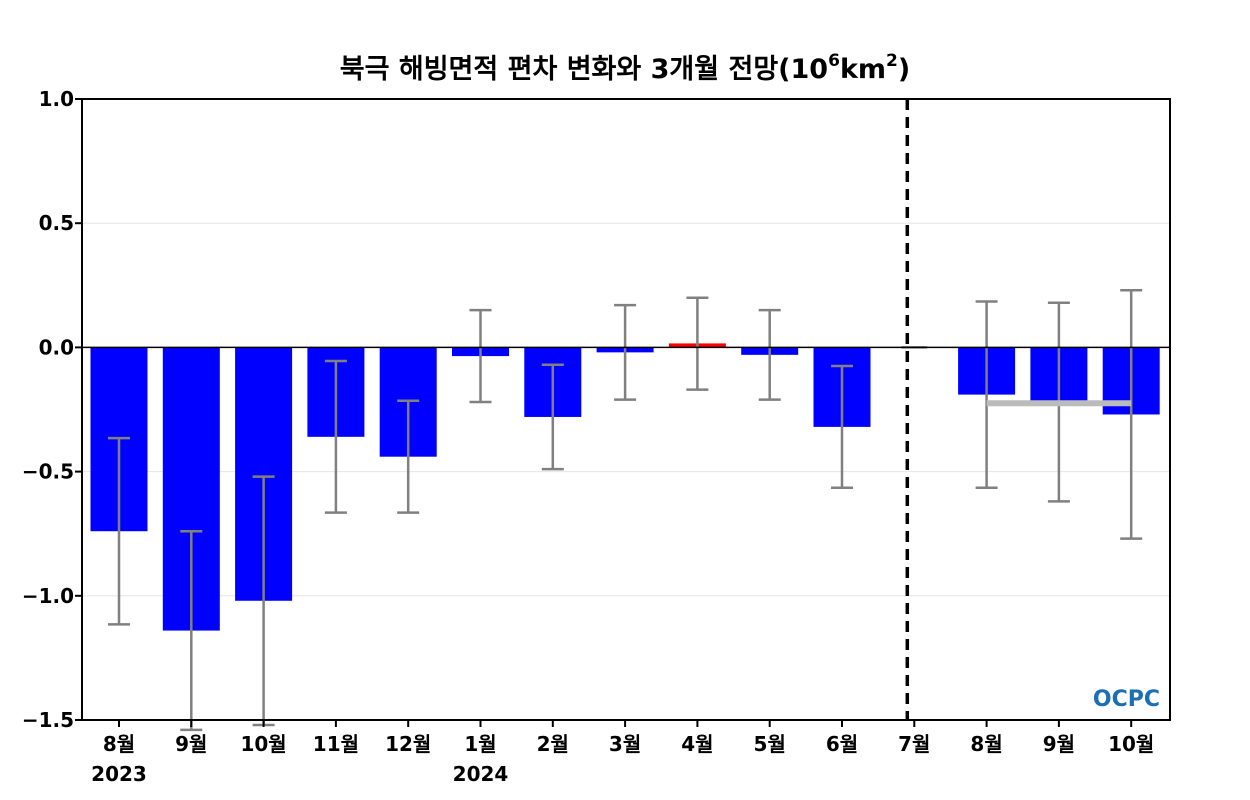  I want to click on x-tick-label-2: 10월, so click(263, 744).